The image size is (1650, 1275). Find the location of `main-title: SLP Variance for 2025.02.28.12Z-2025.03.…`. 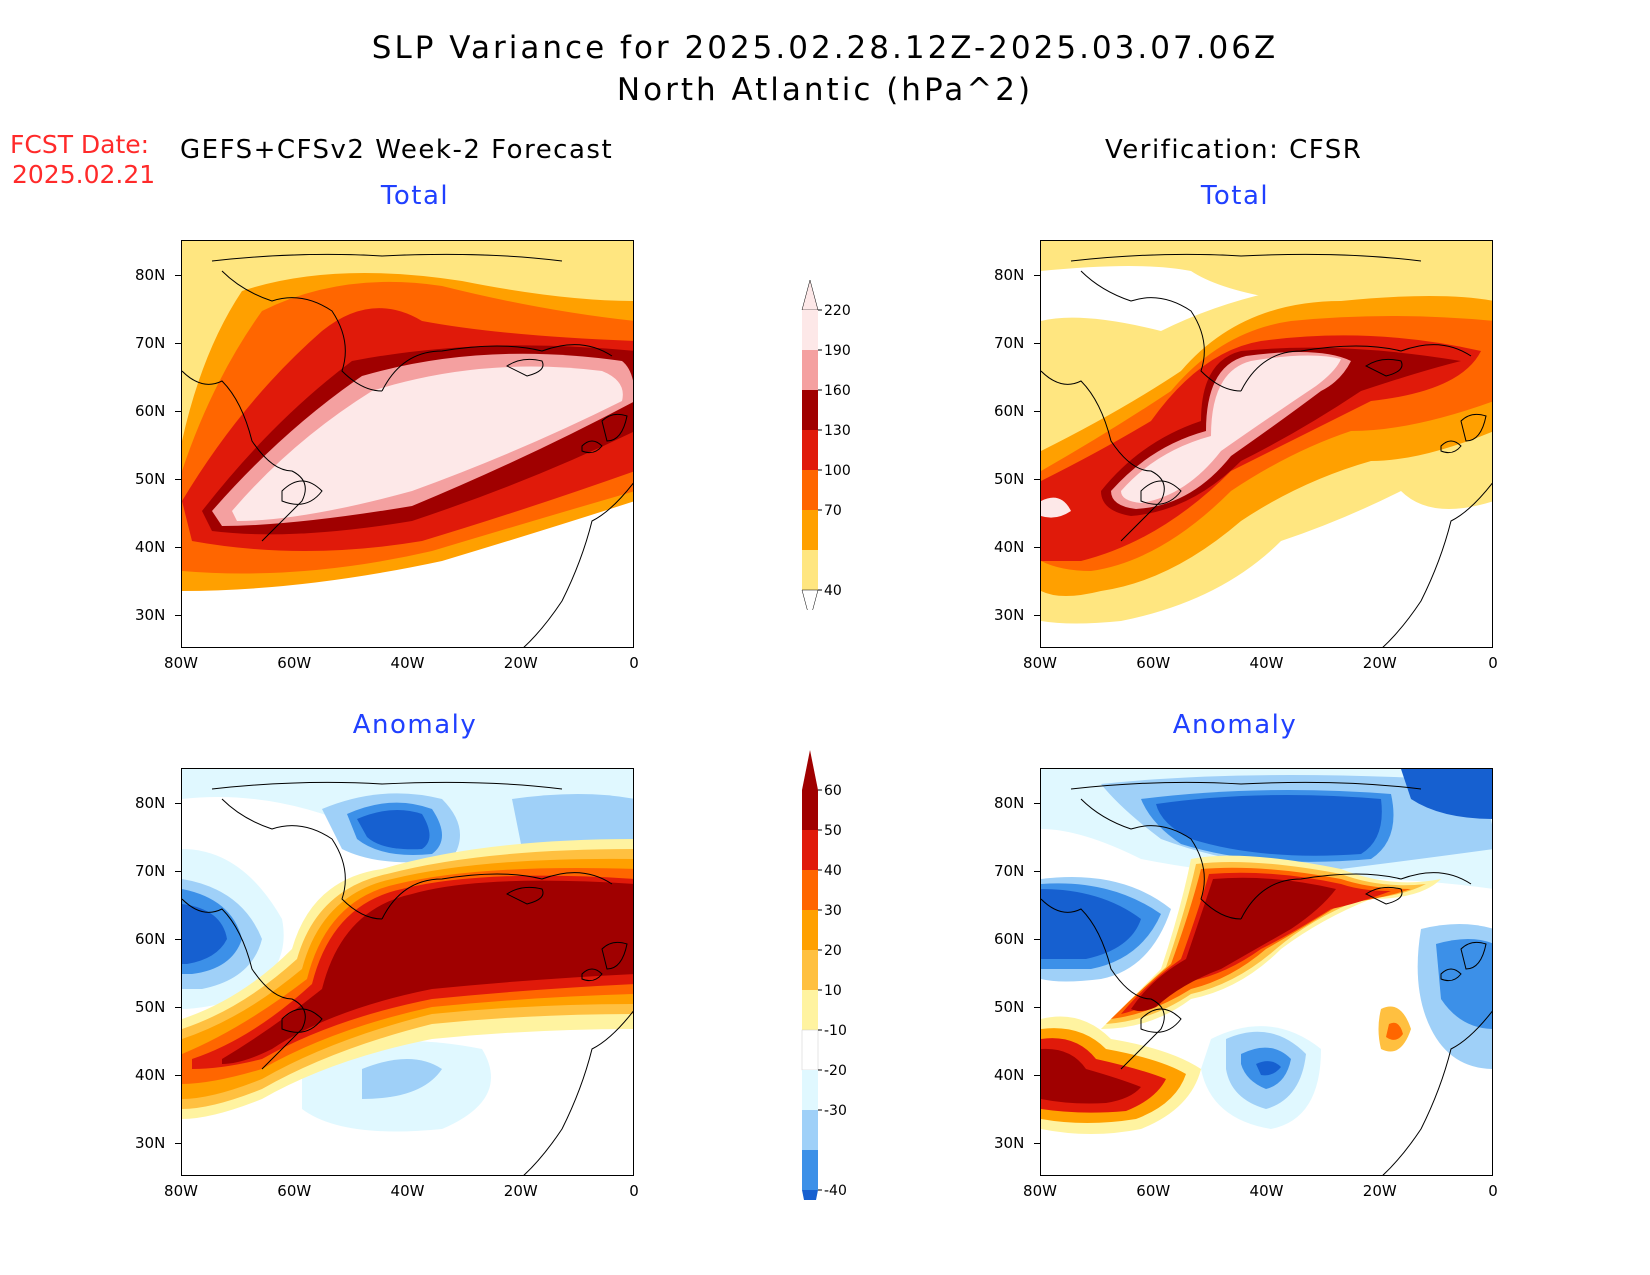

main-title: SLP Variance for 2025.02.28.12Z-2025.03.… is located at coordinates (825, 48).